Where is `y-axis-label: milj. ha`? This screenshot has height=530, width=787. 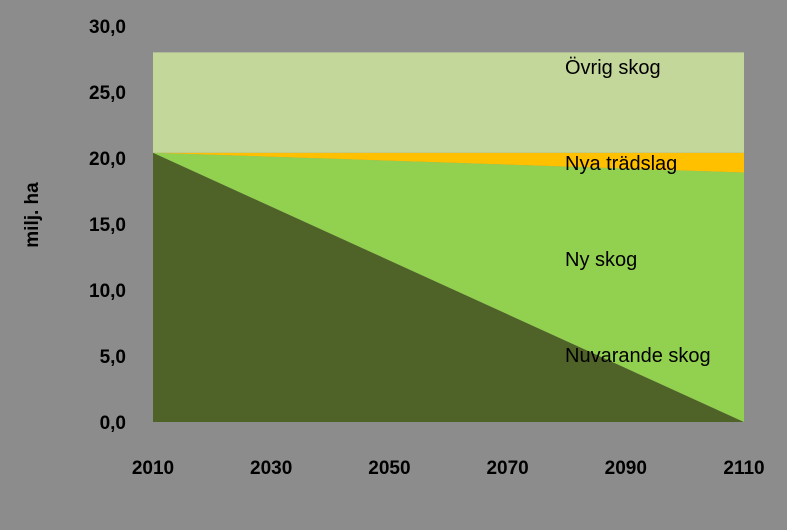 y-axis-label: milj. ha is located at coordinates (32, 215).